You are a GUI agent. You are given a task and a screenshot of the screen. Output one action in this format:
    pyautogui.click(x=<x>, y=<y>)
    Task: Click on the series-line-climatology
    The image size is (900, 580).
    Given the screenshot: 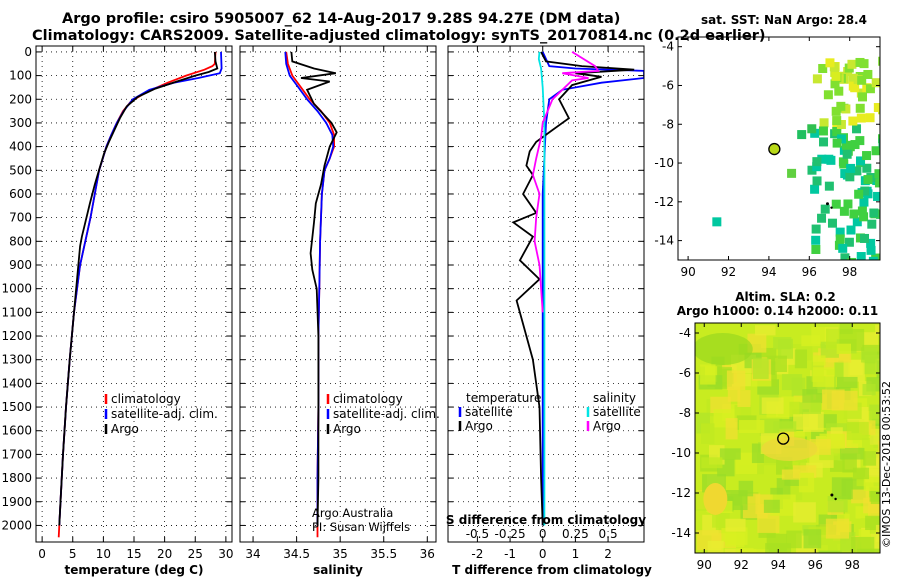 What is the action you would take?
    pyautogui.click(x=137, y=294)
    